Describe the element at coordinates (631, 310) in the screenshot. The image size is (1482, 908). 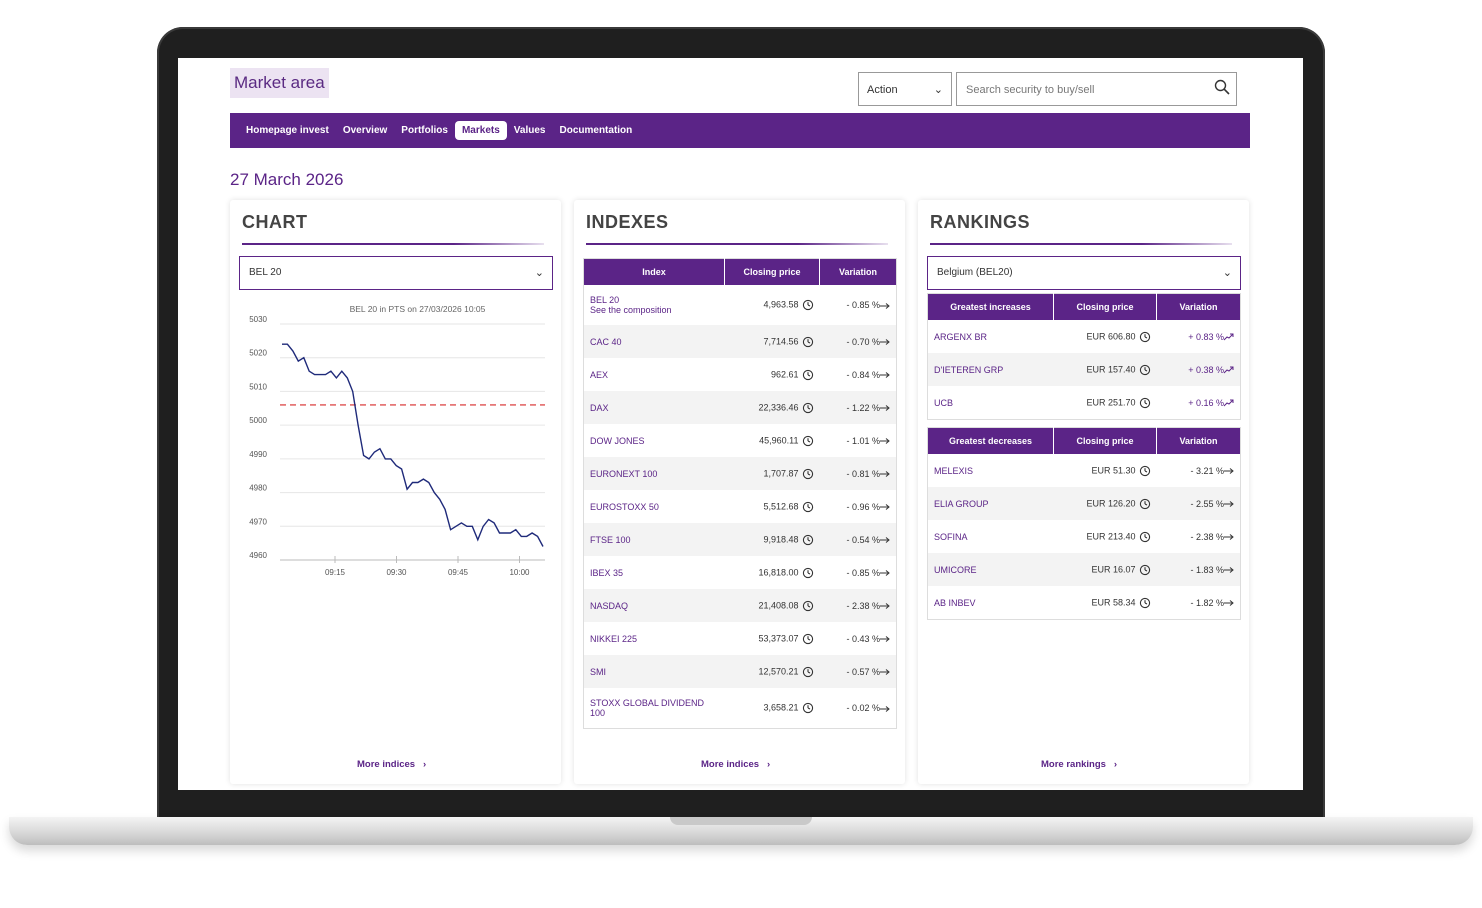
I see `see-composition-link: See the composition` at that location.